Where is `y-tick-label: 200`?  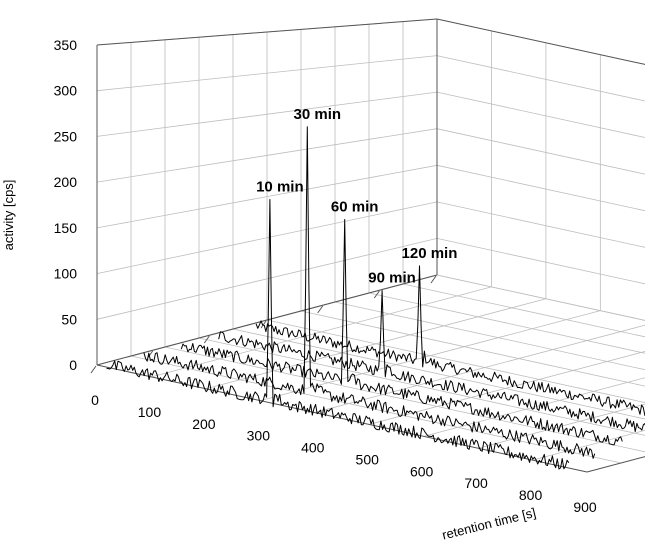
y-tick-label: 200 is located at coordinates (66, 182).